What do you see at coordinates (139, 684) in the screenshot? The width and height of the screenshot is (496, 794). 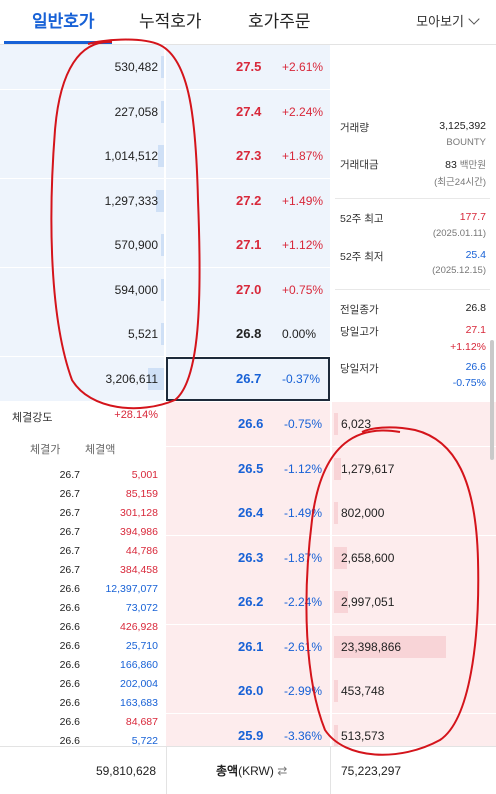 I see `trade-amount: 202,004` at bounding box center [139, 684].